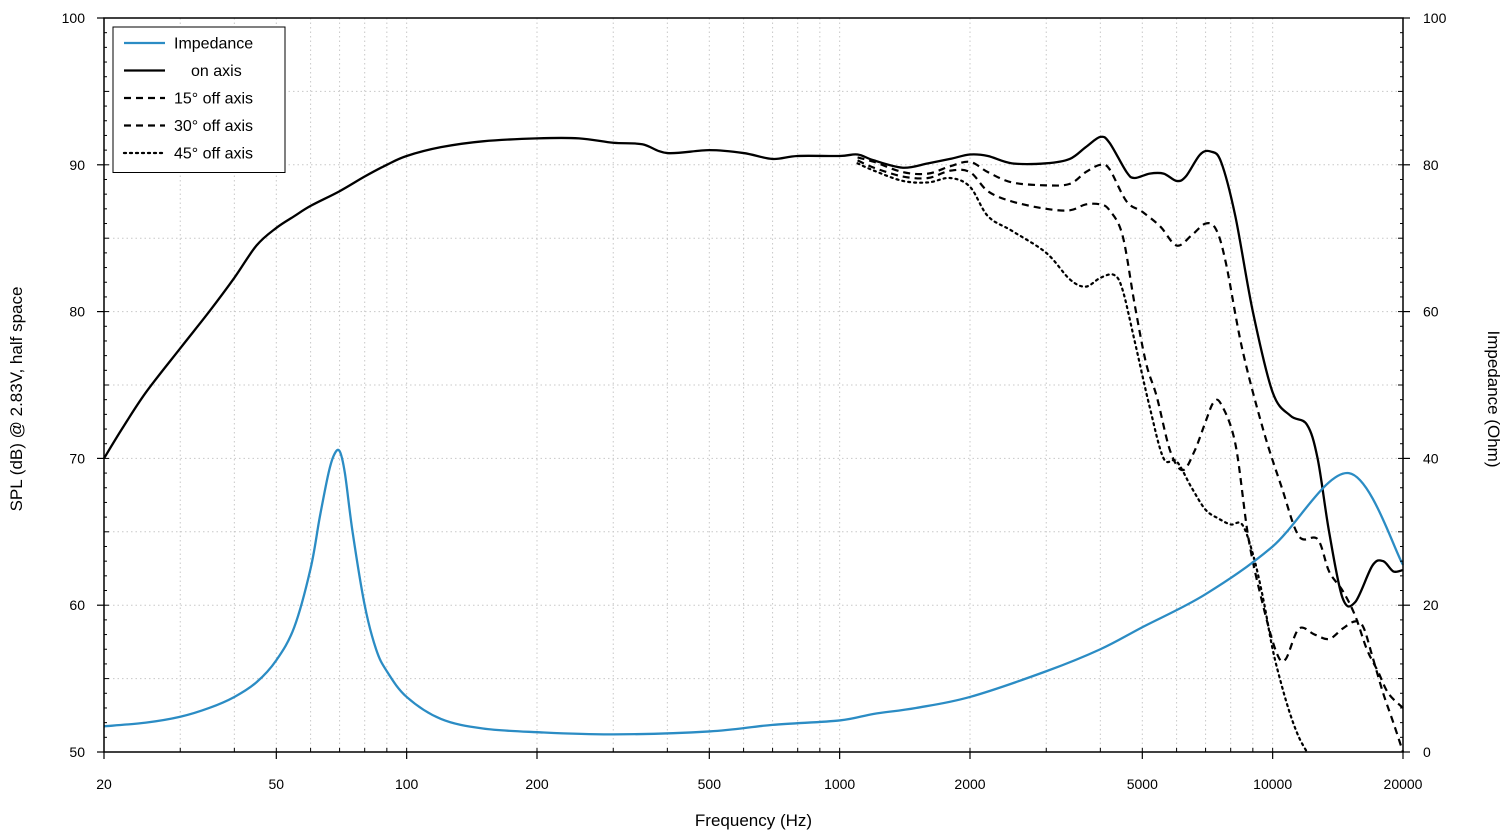 Image resolution: width=1510 pixels, height=839 pixels. What do you see at coordinates (16, 399) in the screenshot?
I see `y-axis-title: SPL (dB) @ 2.83V, half space` at bounding box center [16, 399].